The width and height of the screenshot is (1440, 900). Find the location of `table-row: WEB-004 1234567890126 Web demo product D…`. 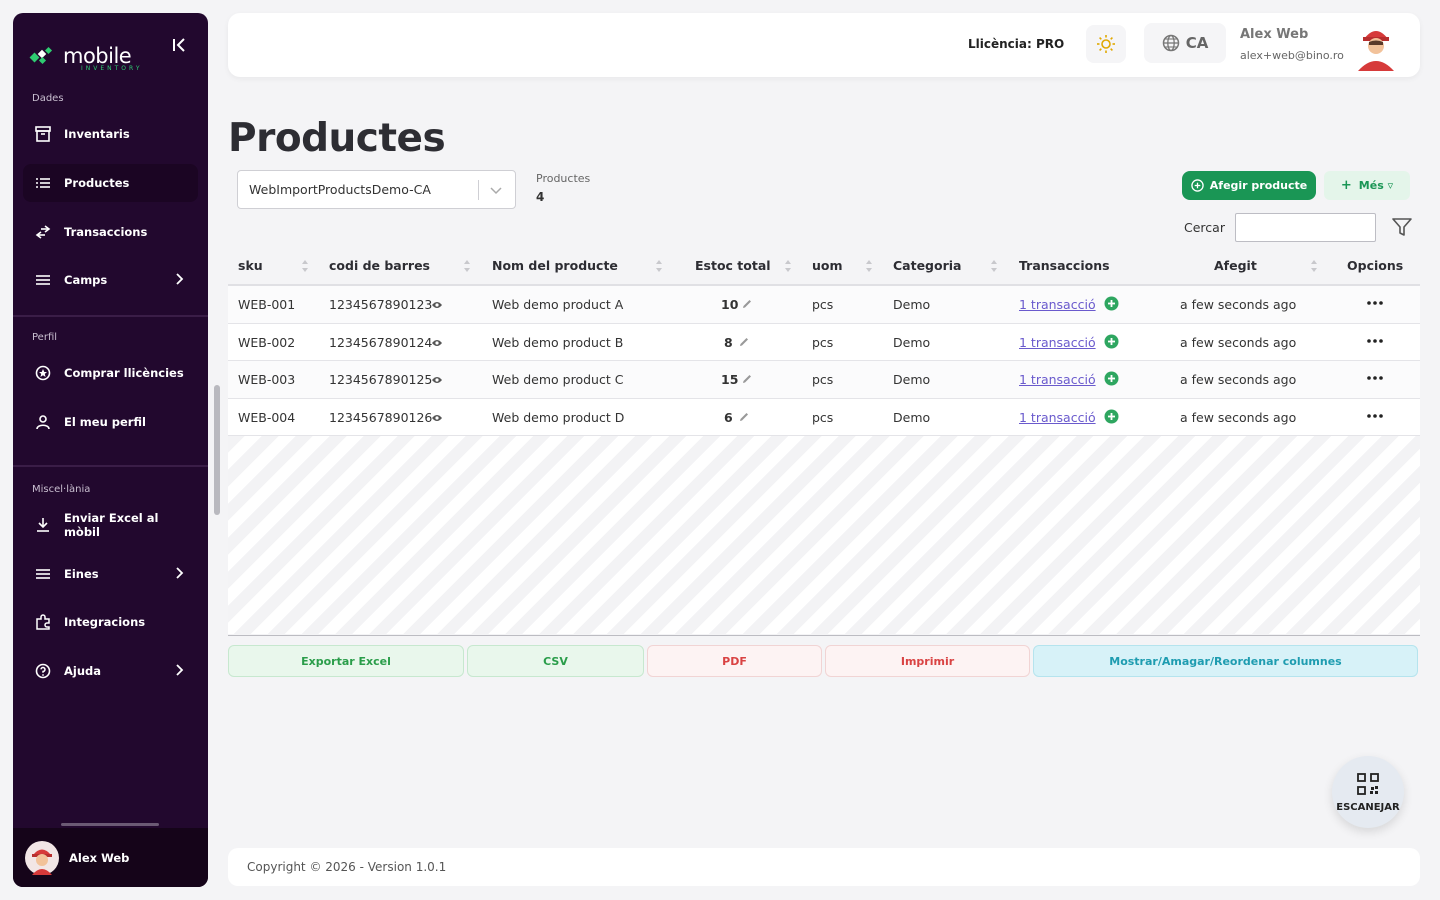

table-row: WEB-004 1234567890126 Web demo product D… is located at coordinates (824, 417).